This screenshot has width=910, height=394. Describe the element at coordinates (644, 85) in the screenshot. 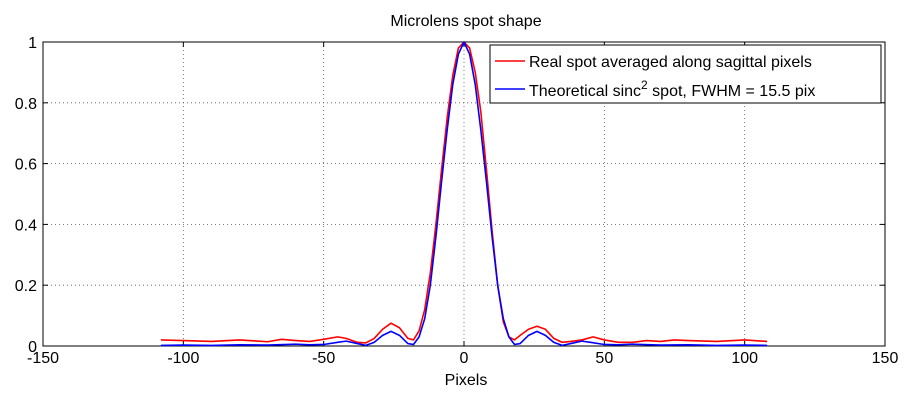

I see `legend-theory-superscript: 2` at that location.